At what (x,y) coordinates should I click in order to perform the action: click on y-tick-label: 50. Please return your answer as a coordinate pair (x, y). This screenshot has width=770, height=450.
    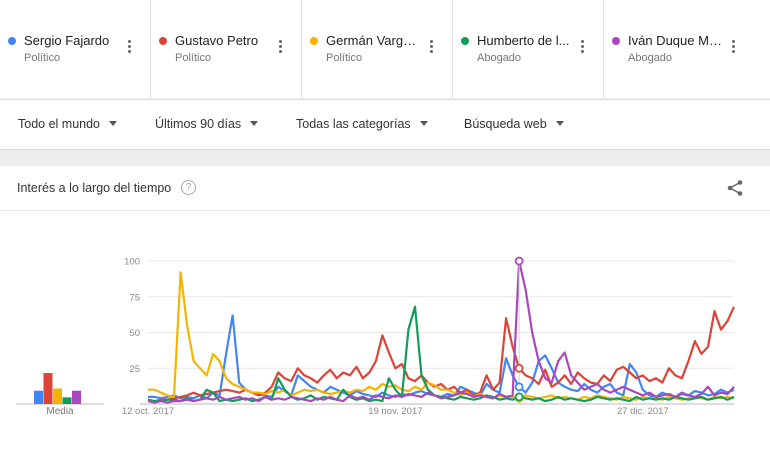
    Looking at the image, I should click on (134, 333).